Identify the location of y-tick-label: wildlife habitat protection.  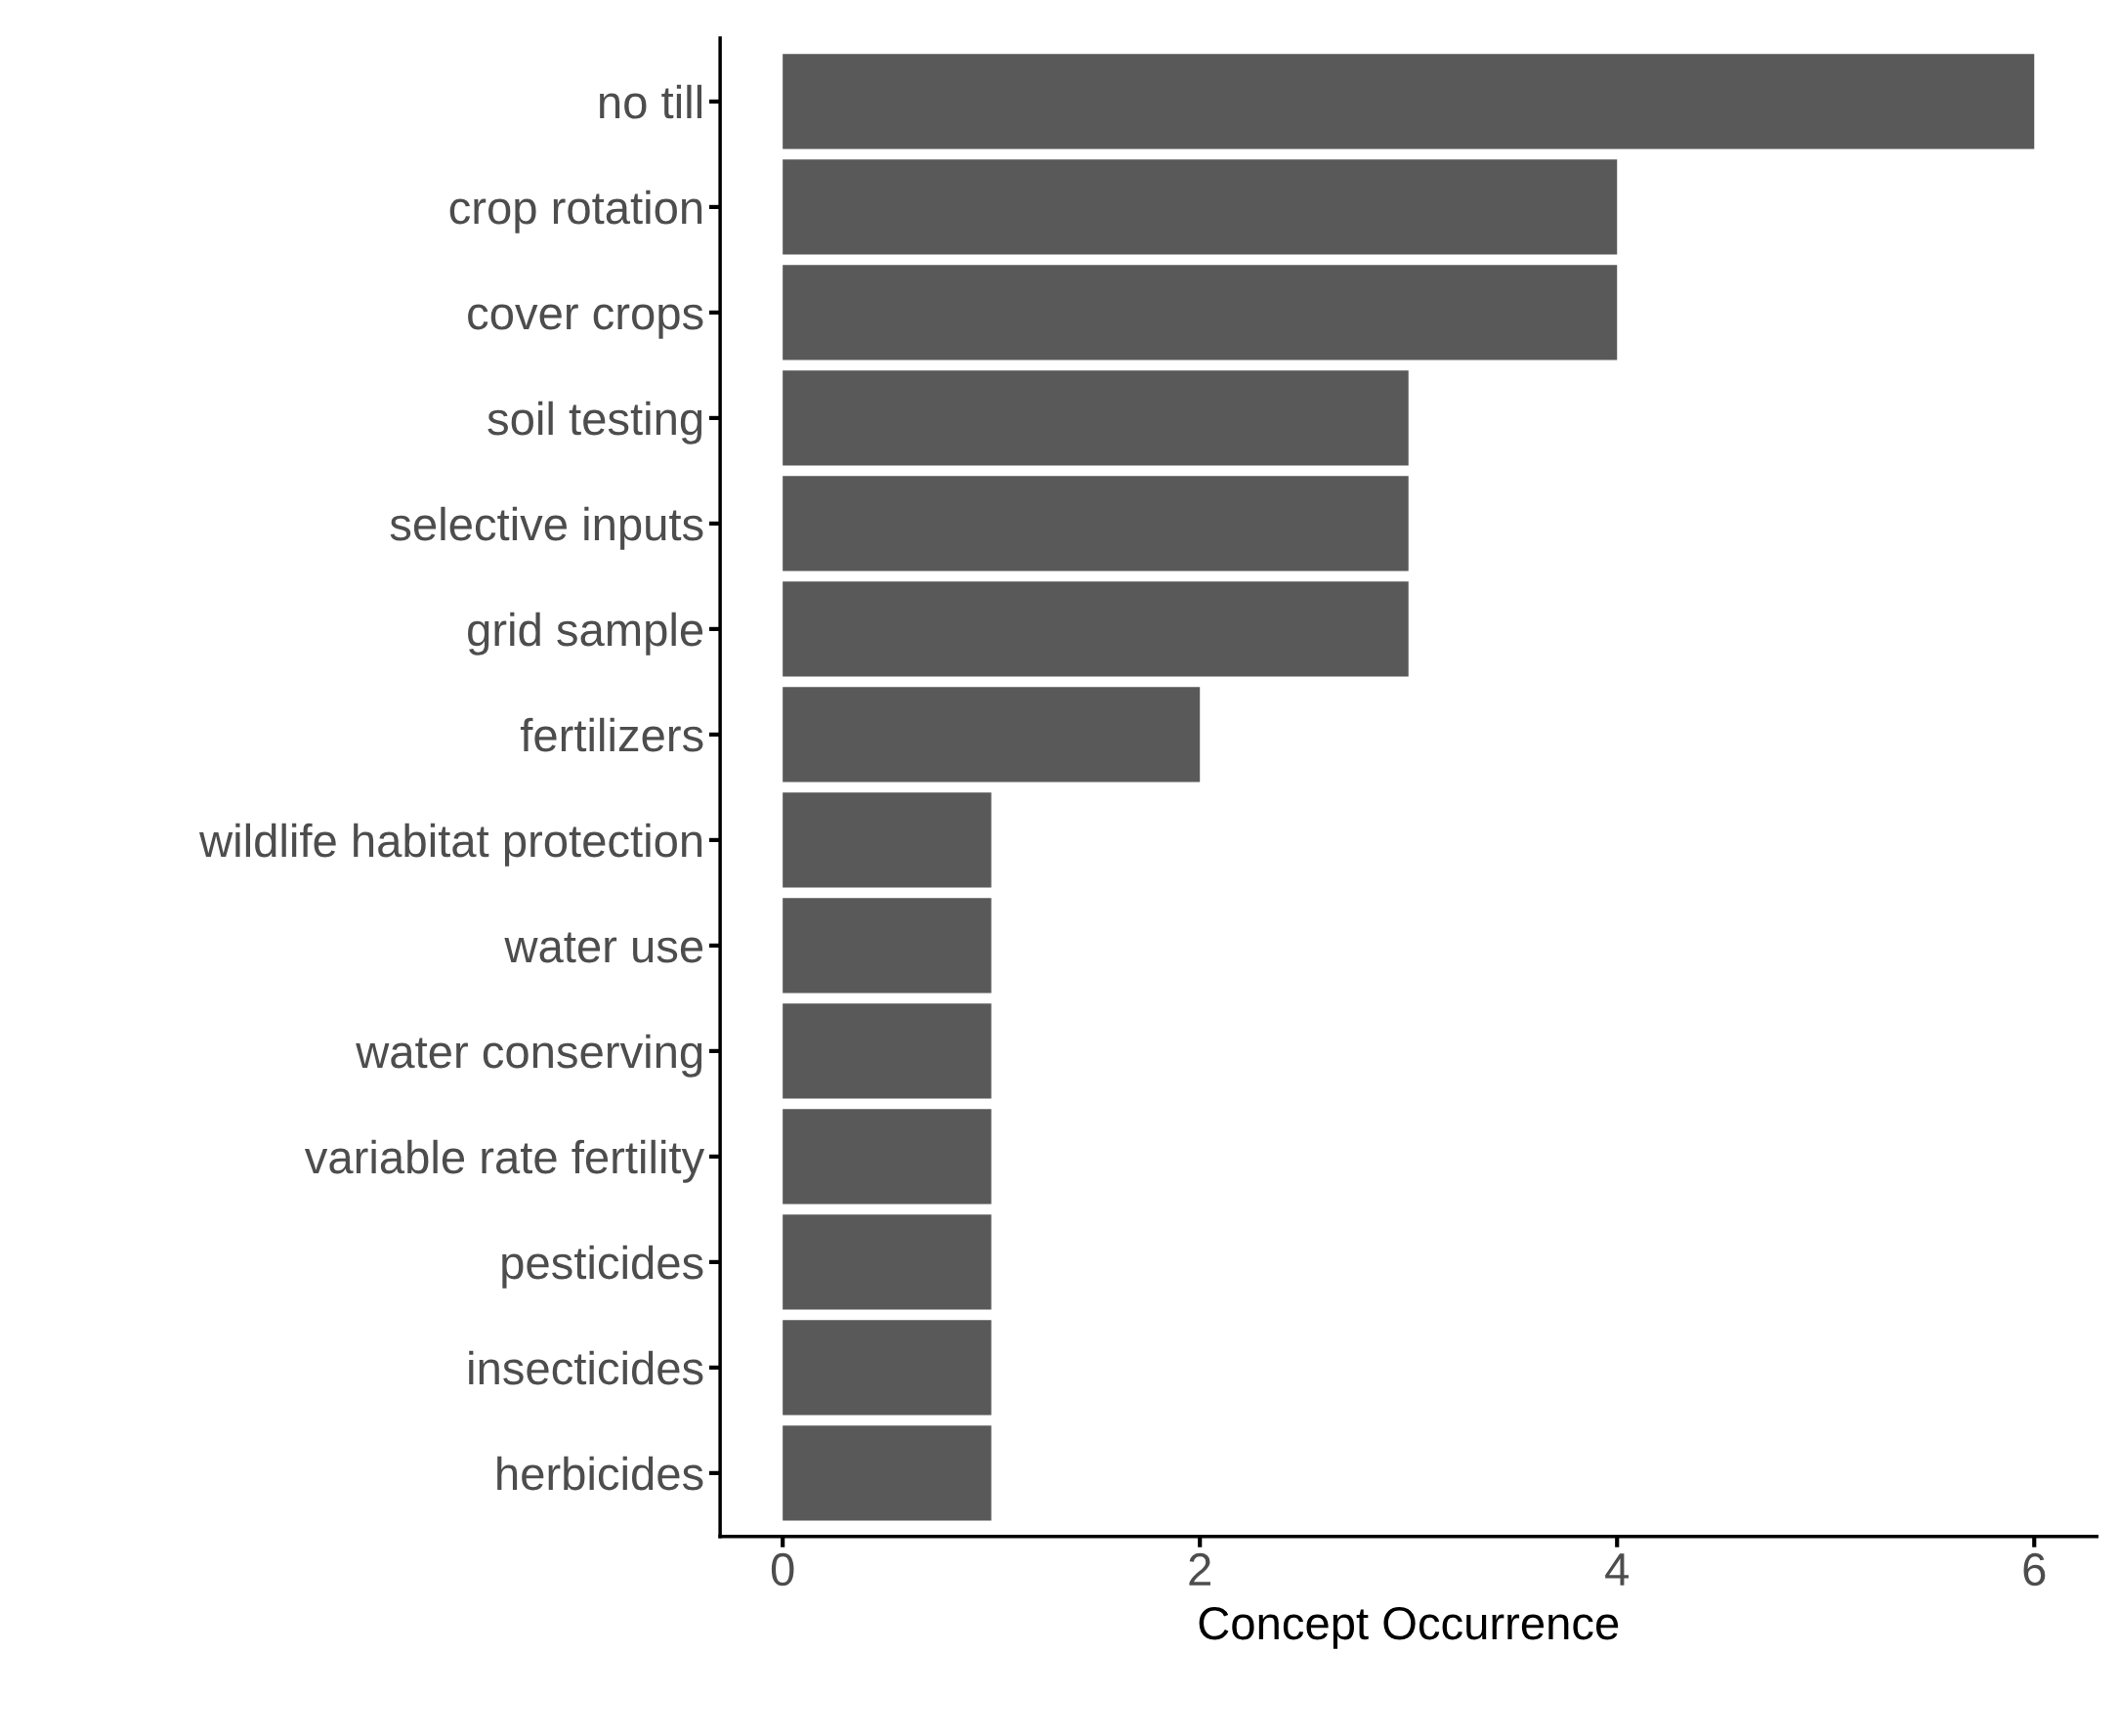
(450, 845).